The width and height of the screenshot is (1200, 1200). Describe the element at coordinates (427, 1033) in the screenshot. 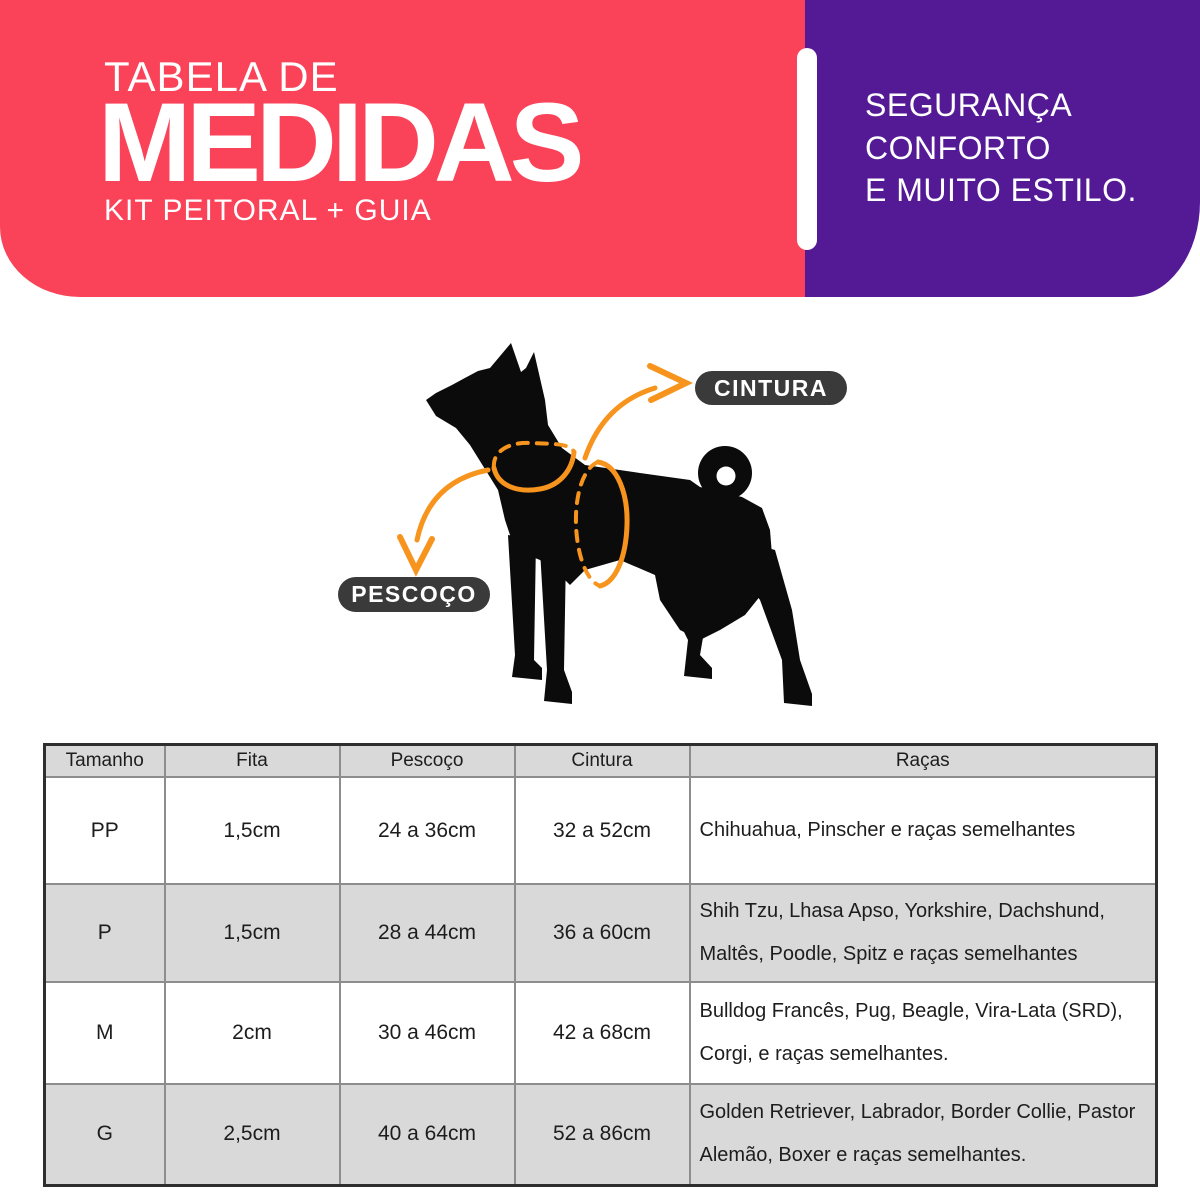

I see `cell-neck: 30 a 46cm` at that location.